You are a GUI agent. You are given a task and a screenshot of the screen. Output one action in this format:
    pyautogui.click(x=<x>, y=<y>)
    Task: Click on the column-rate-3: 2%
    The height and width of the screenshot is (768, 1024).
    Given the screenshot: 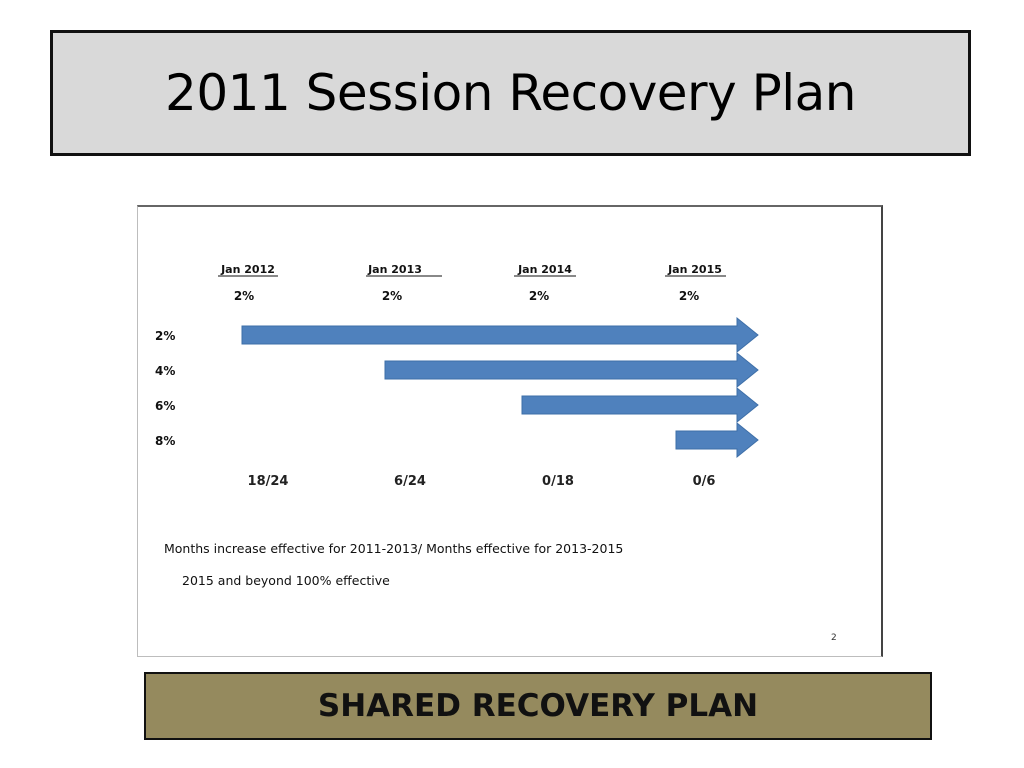 What is the action you would take?
    pyautogui.click(x=539, y=296)
    